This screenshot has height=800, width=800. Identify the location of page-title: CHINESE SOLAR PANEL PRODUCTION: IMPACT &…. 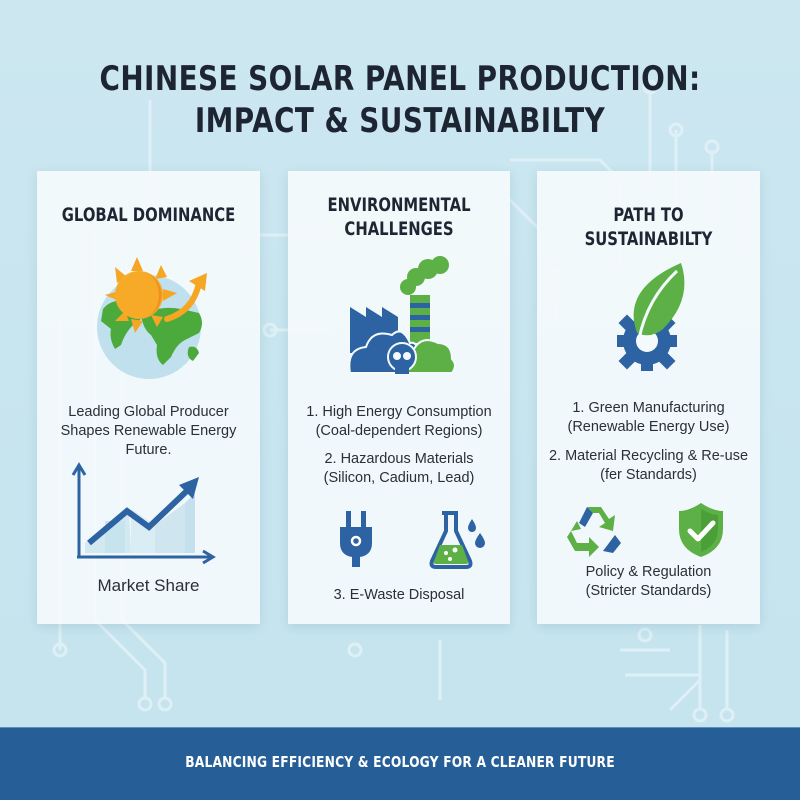
(400, 100).